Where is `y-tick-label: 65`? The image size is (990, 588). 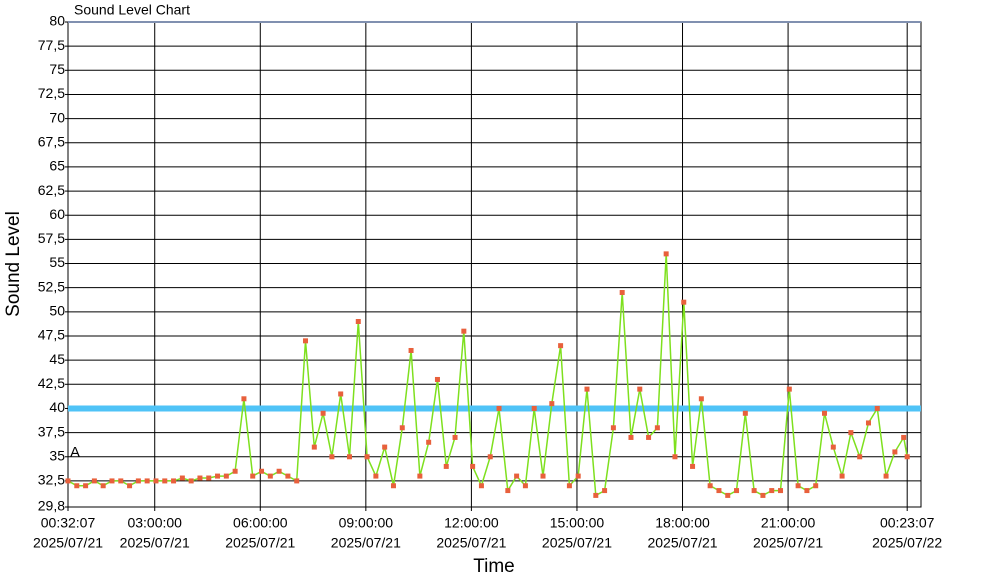
y-tick-label: 65 is located at coordinates (57, 166).